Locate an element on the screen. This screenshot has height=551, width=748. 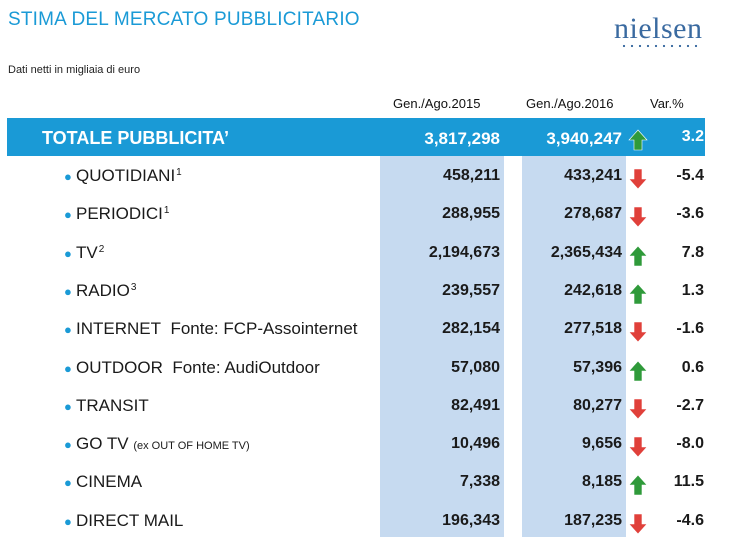
value-2016: 187,235 is located at coordinates (593, 520).